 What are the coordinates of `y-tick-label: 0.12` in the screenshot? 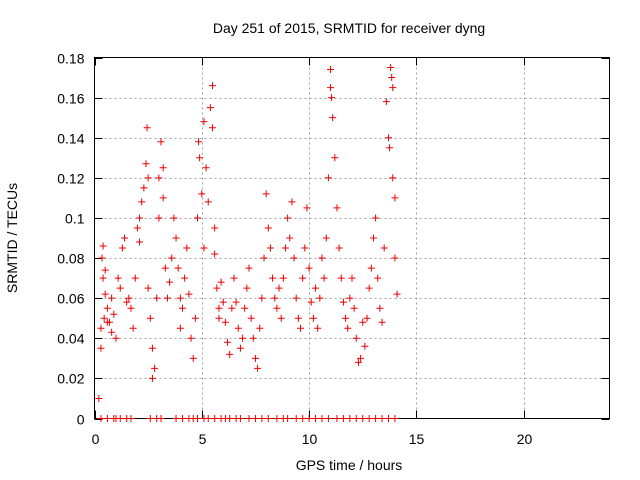 It's located at (70, 179).